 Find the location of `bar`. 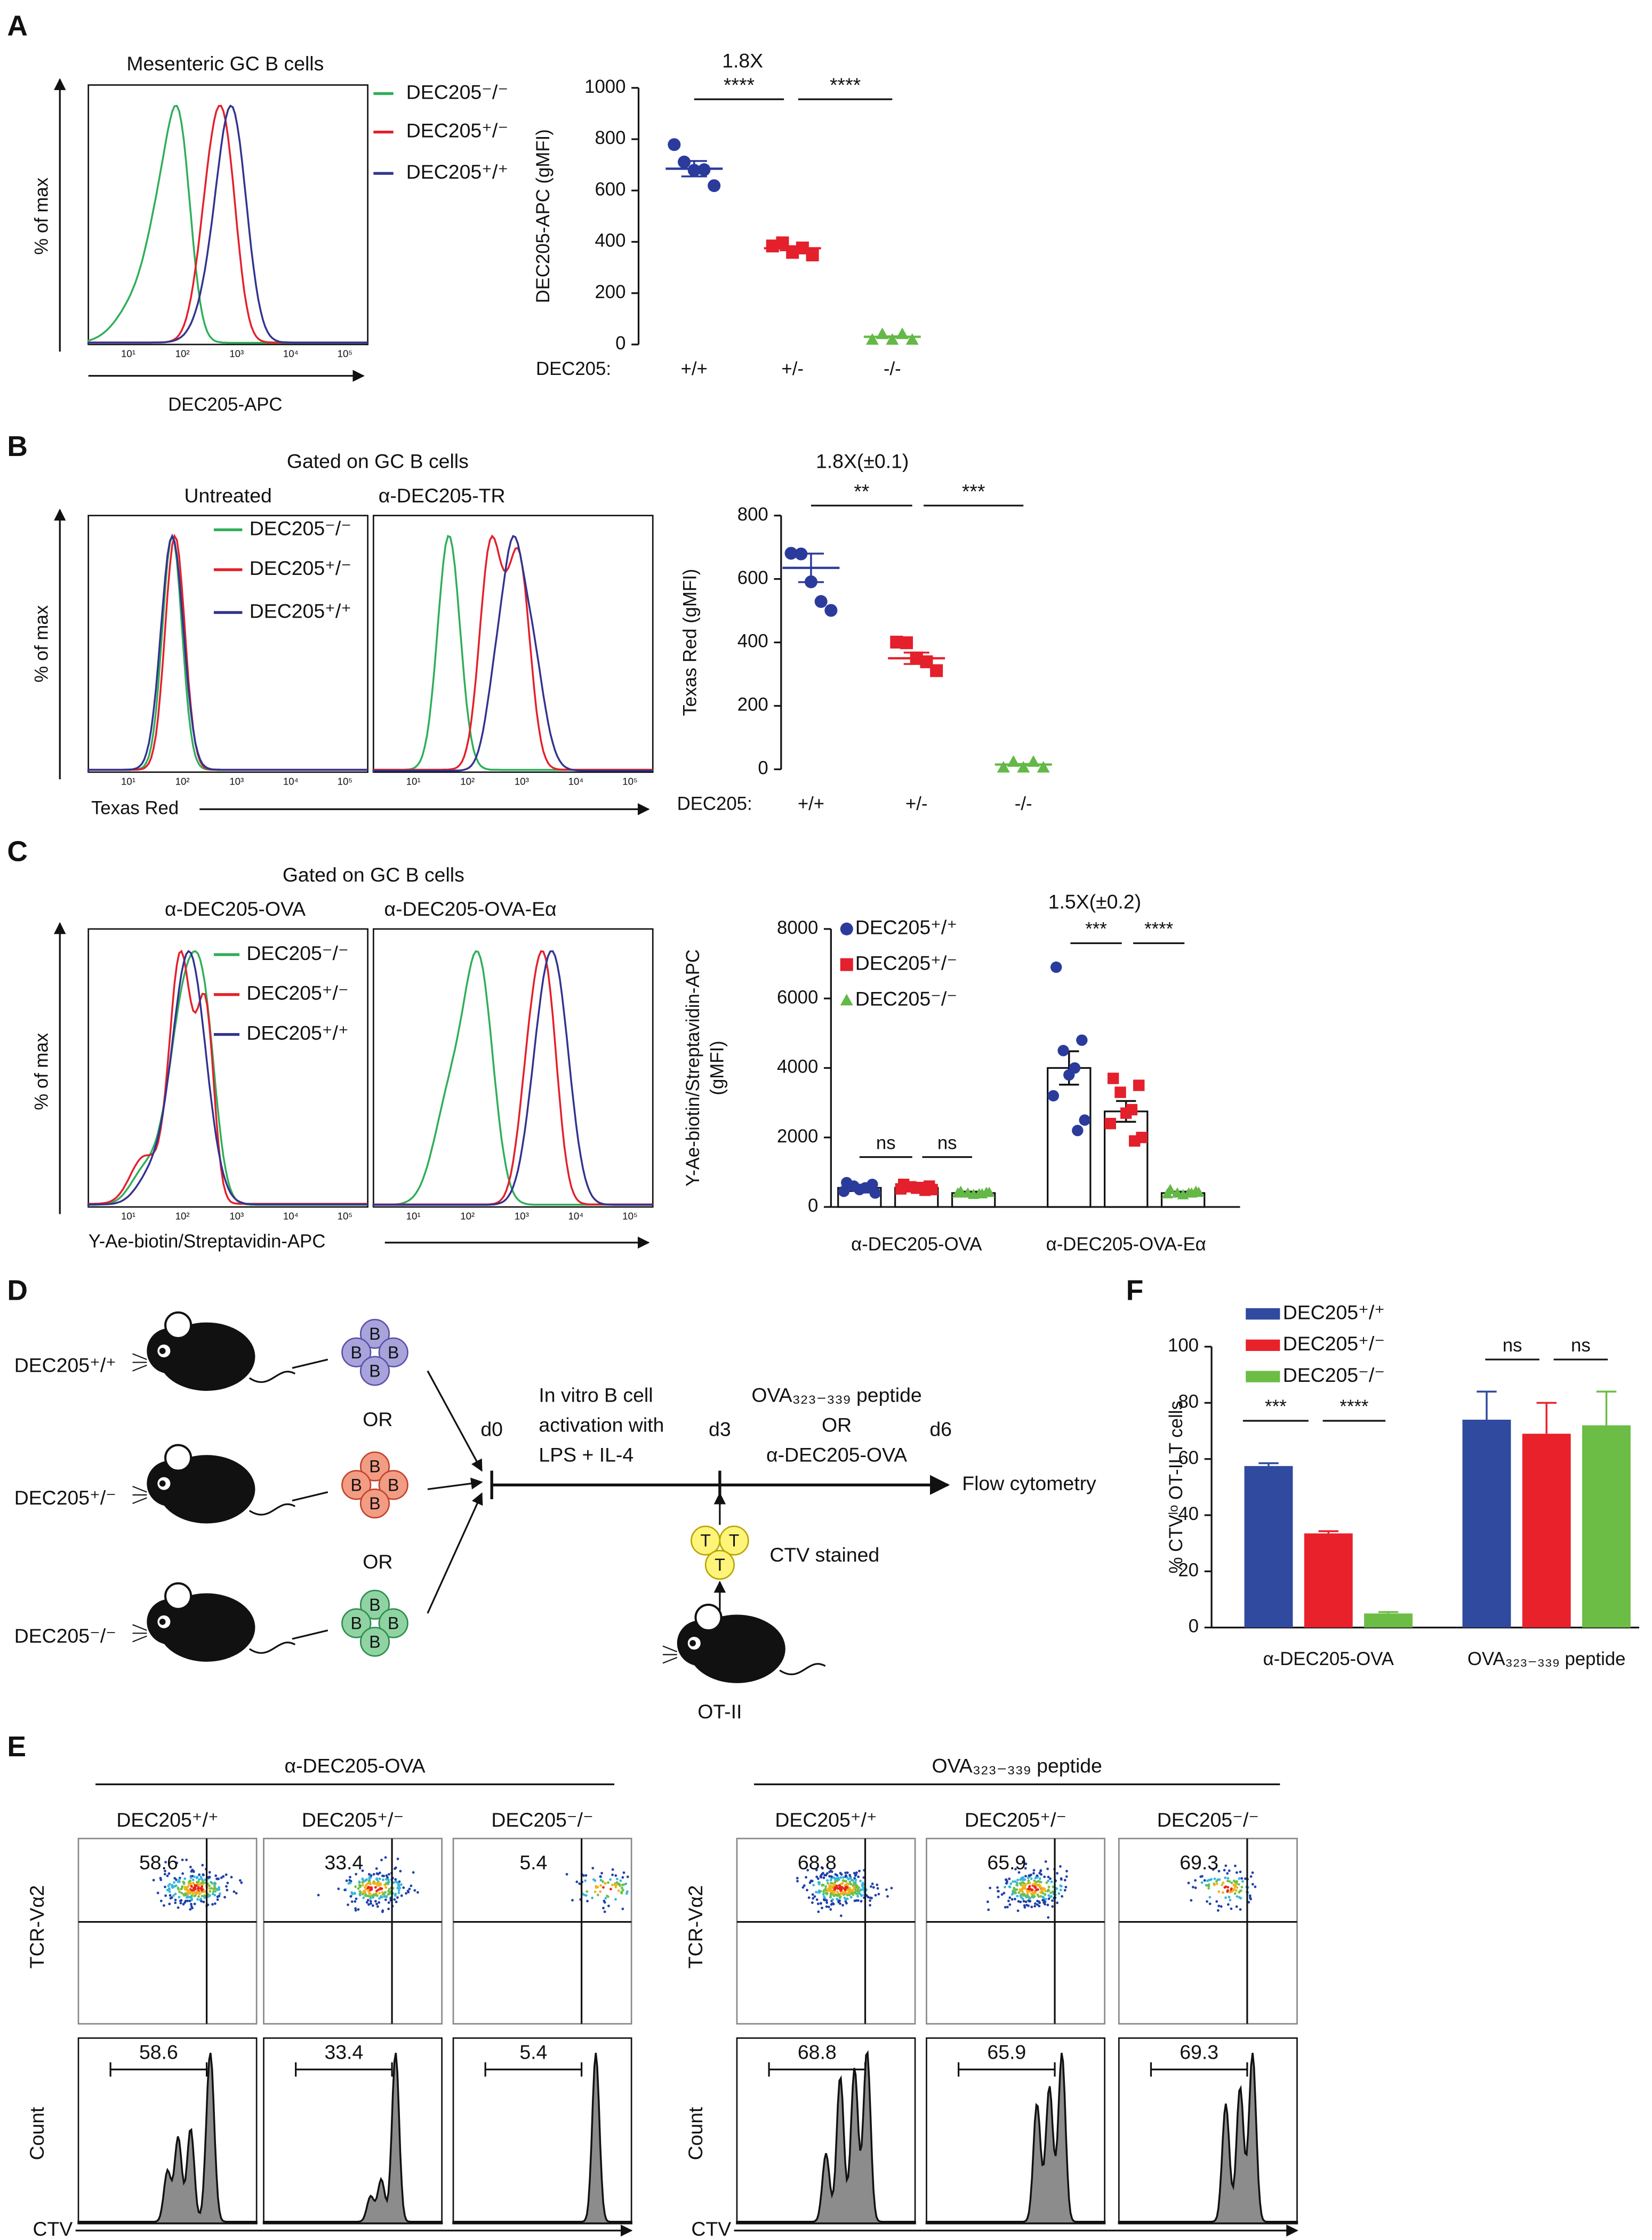

bar is located at coordinates (1546, 1531).